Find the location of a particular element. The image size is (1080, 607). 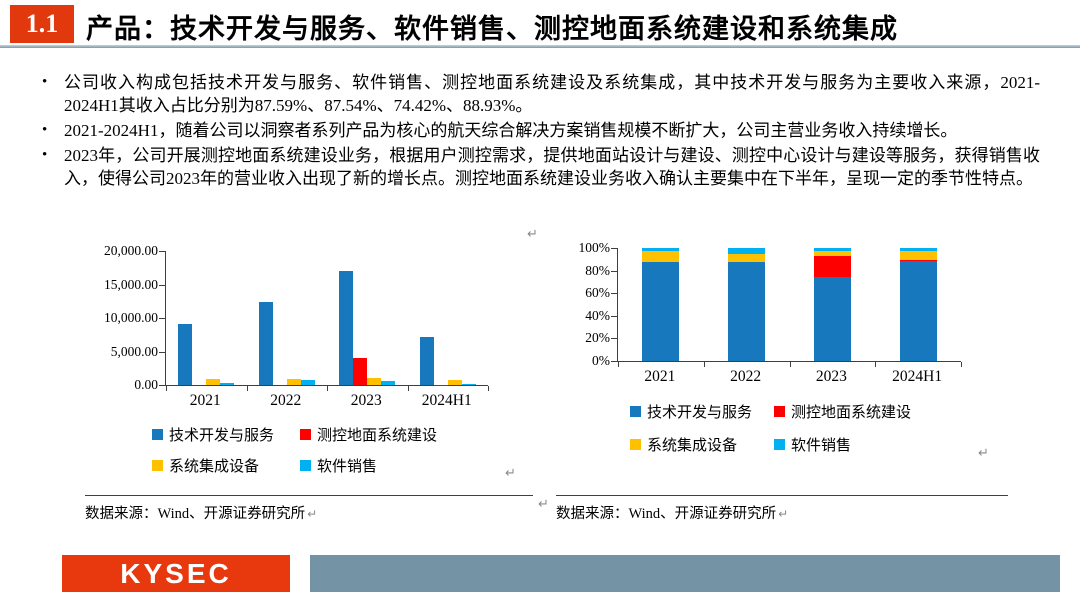

segment-2023-测控地面系统建设 is located at coordinates (832, 266).